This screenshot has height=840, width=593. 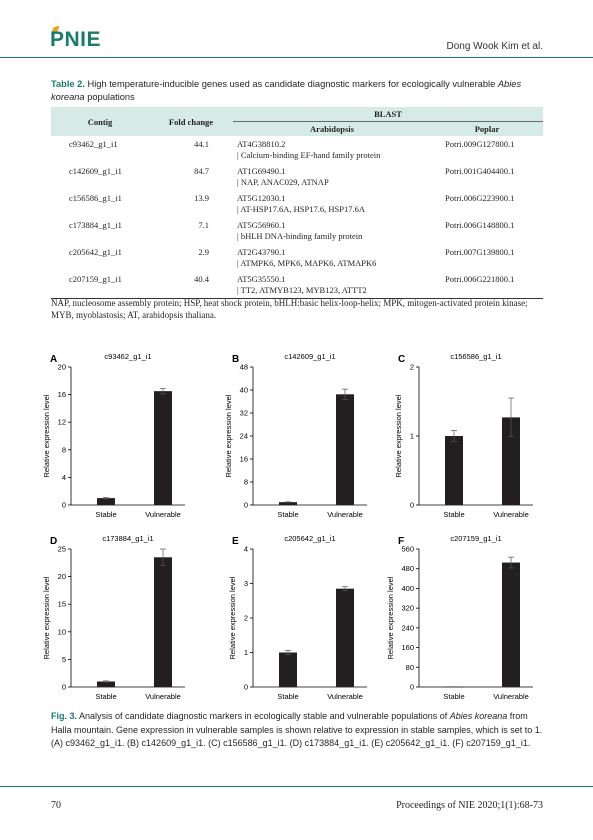 I want to click on cell-poplar: Potri.009G127800.1, so click(x=480, y=144).